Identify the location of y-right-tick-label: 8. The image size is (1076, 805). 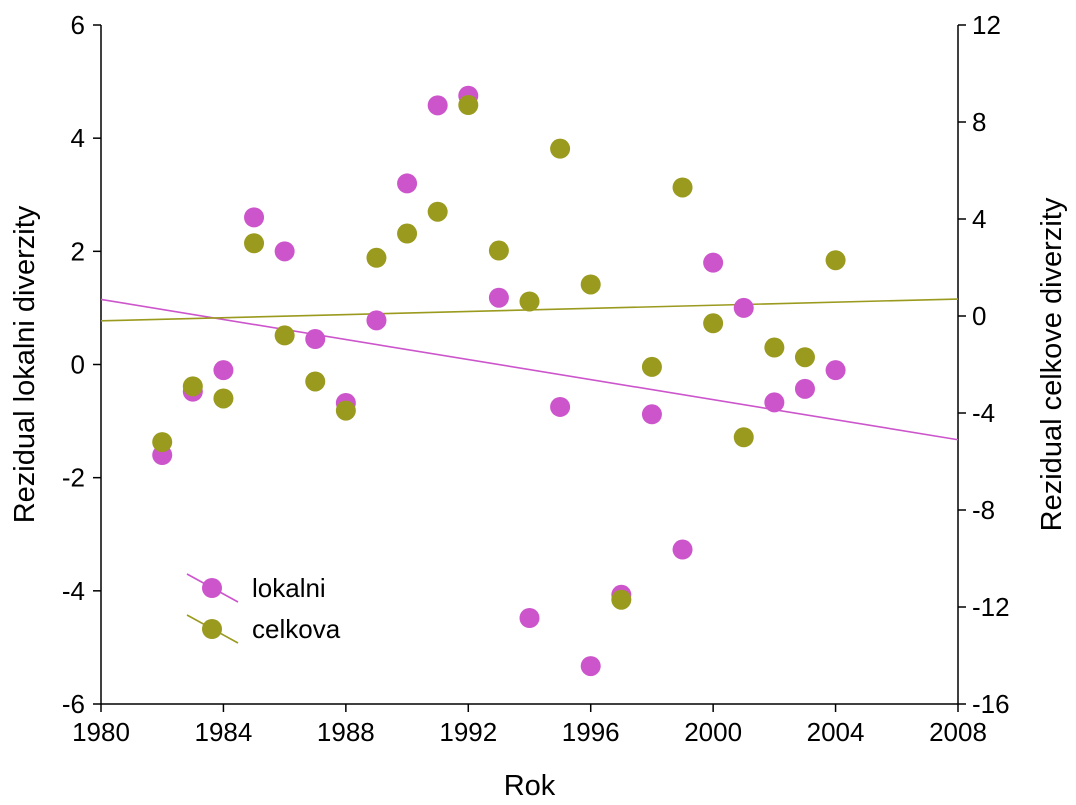
(979, 122).